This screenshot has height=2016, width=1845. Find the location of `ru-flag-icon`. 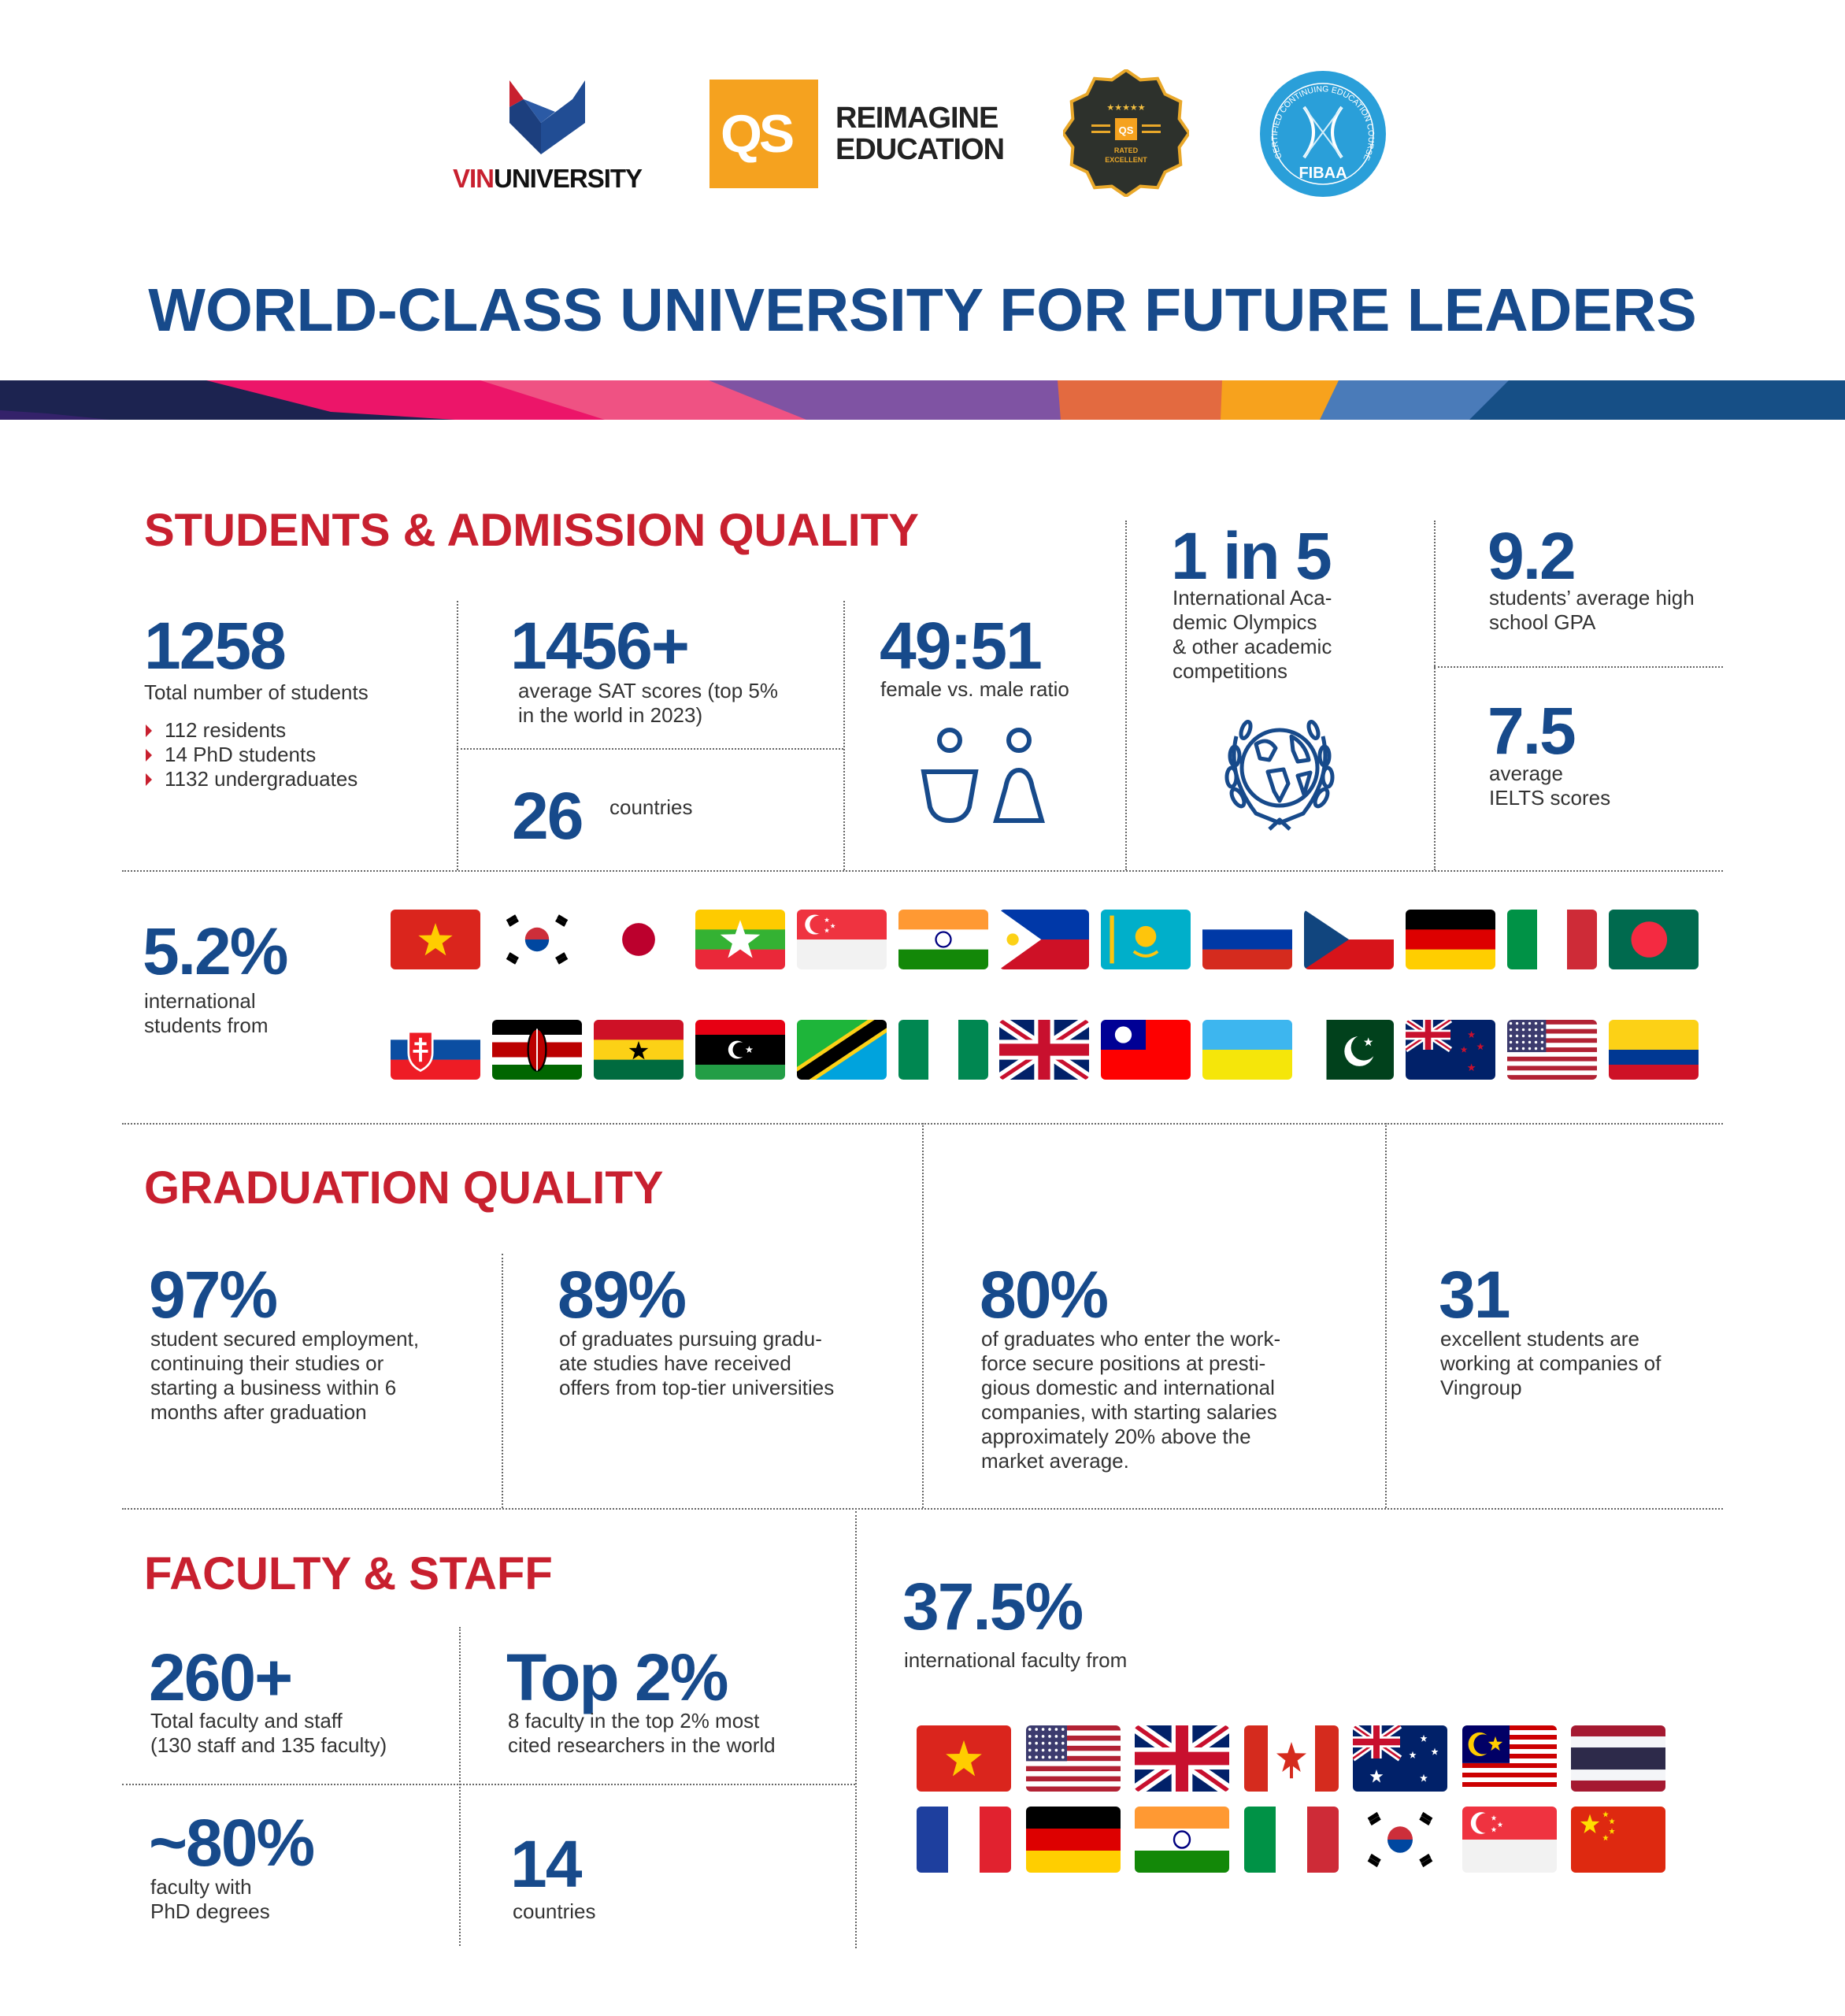

ru-flag-icon is located at coordinates (1247, 939).